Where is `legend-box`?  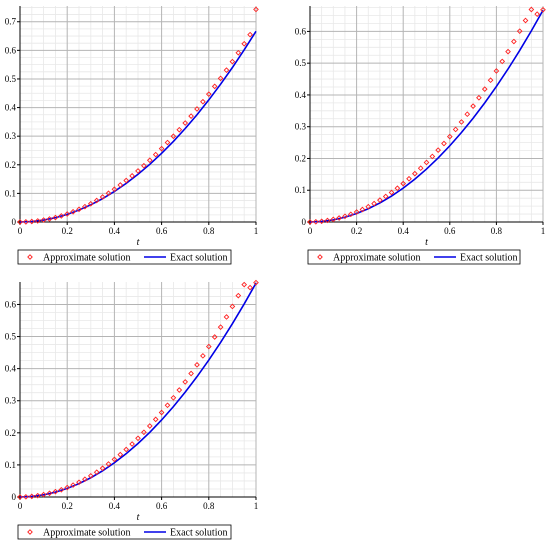
legend-box is located at coordinates (414, 257).